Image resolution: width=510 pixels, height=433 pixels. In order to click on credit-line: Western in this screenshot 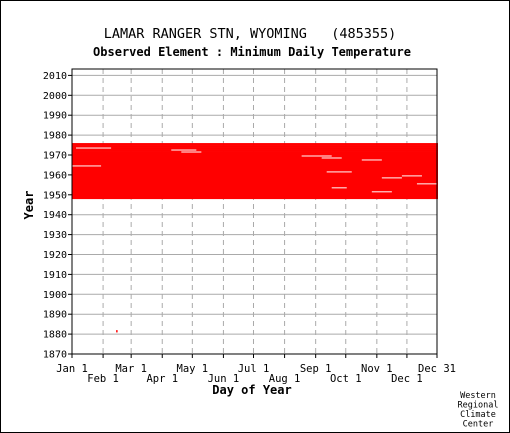, I will do `click(478, 396)`.